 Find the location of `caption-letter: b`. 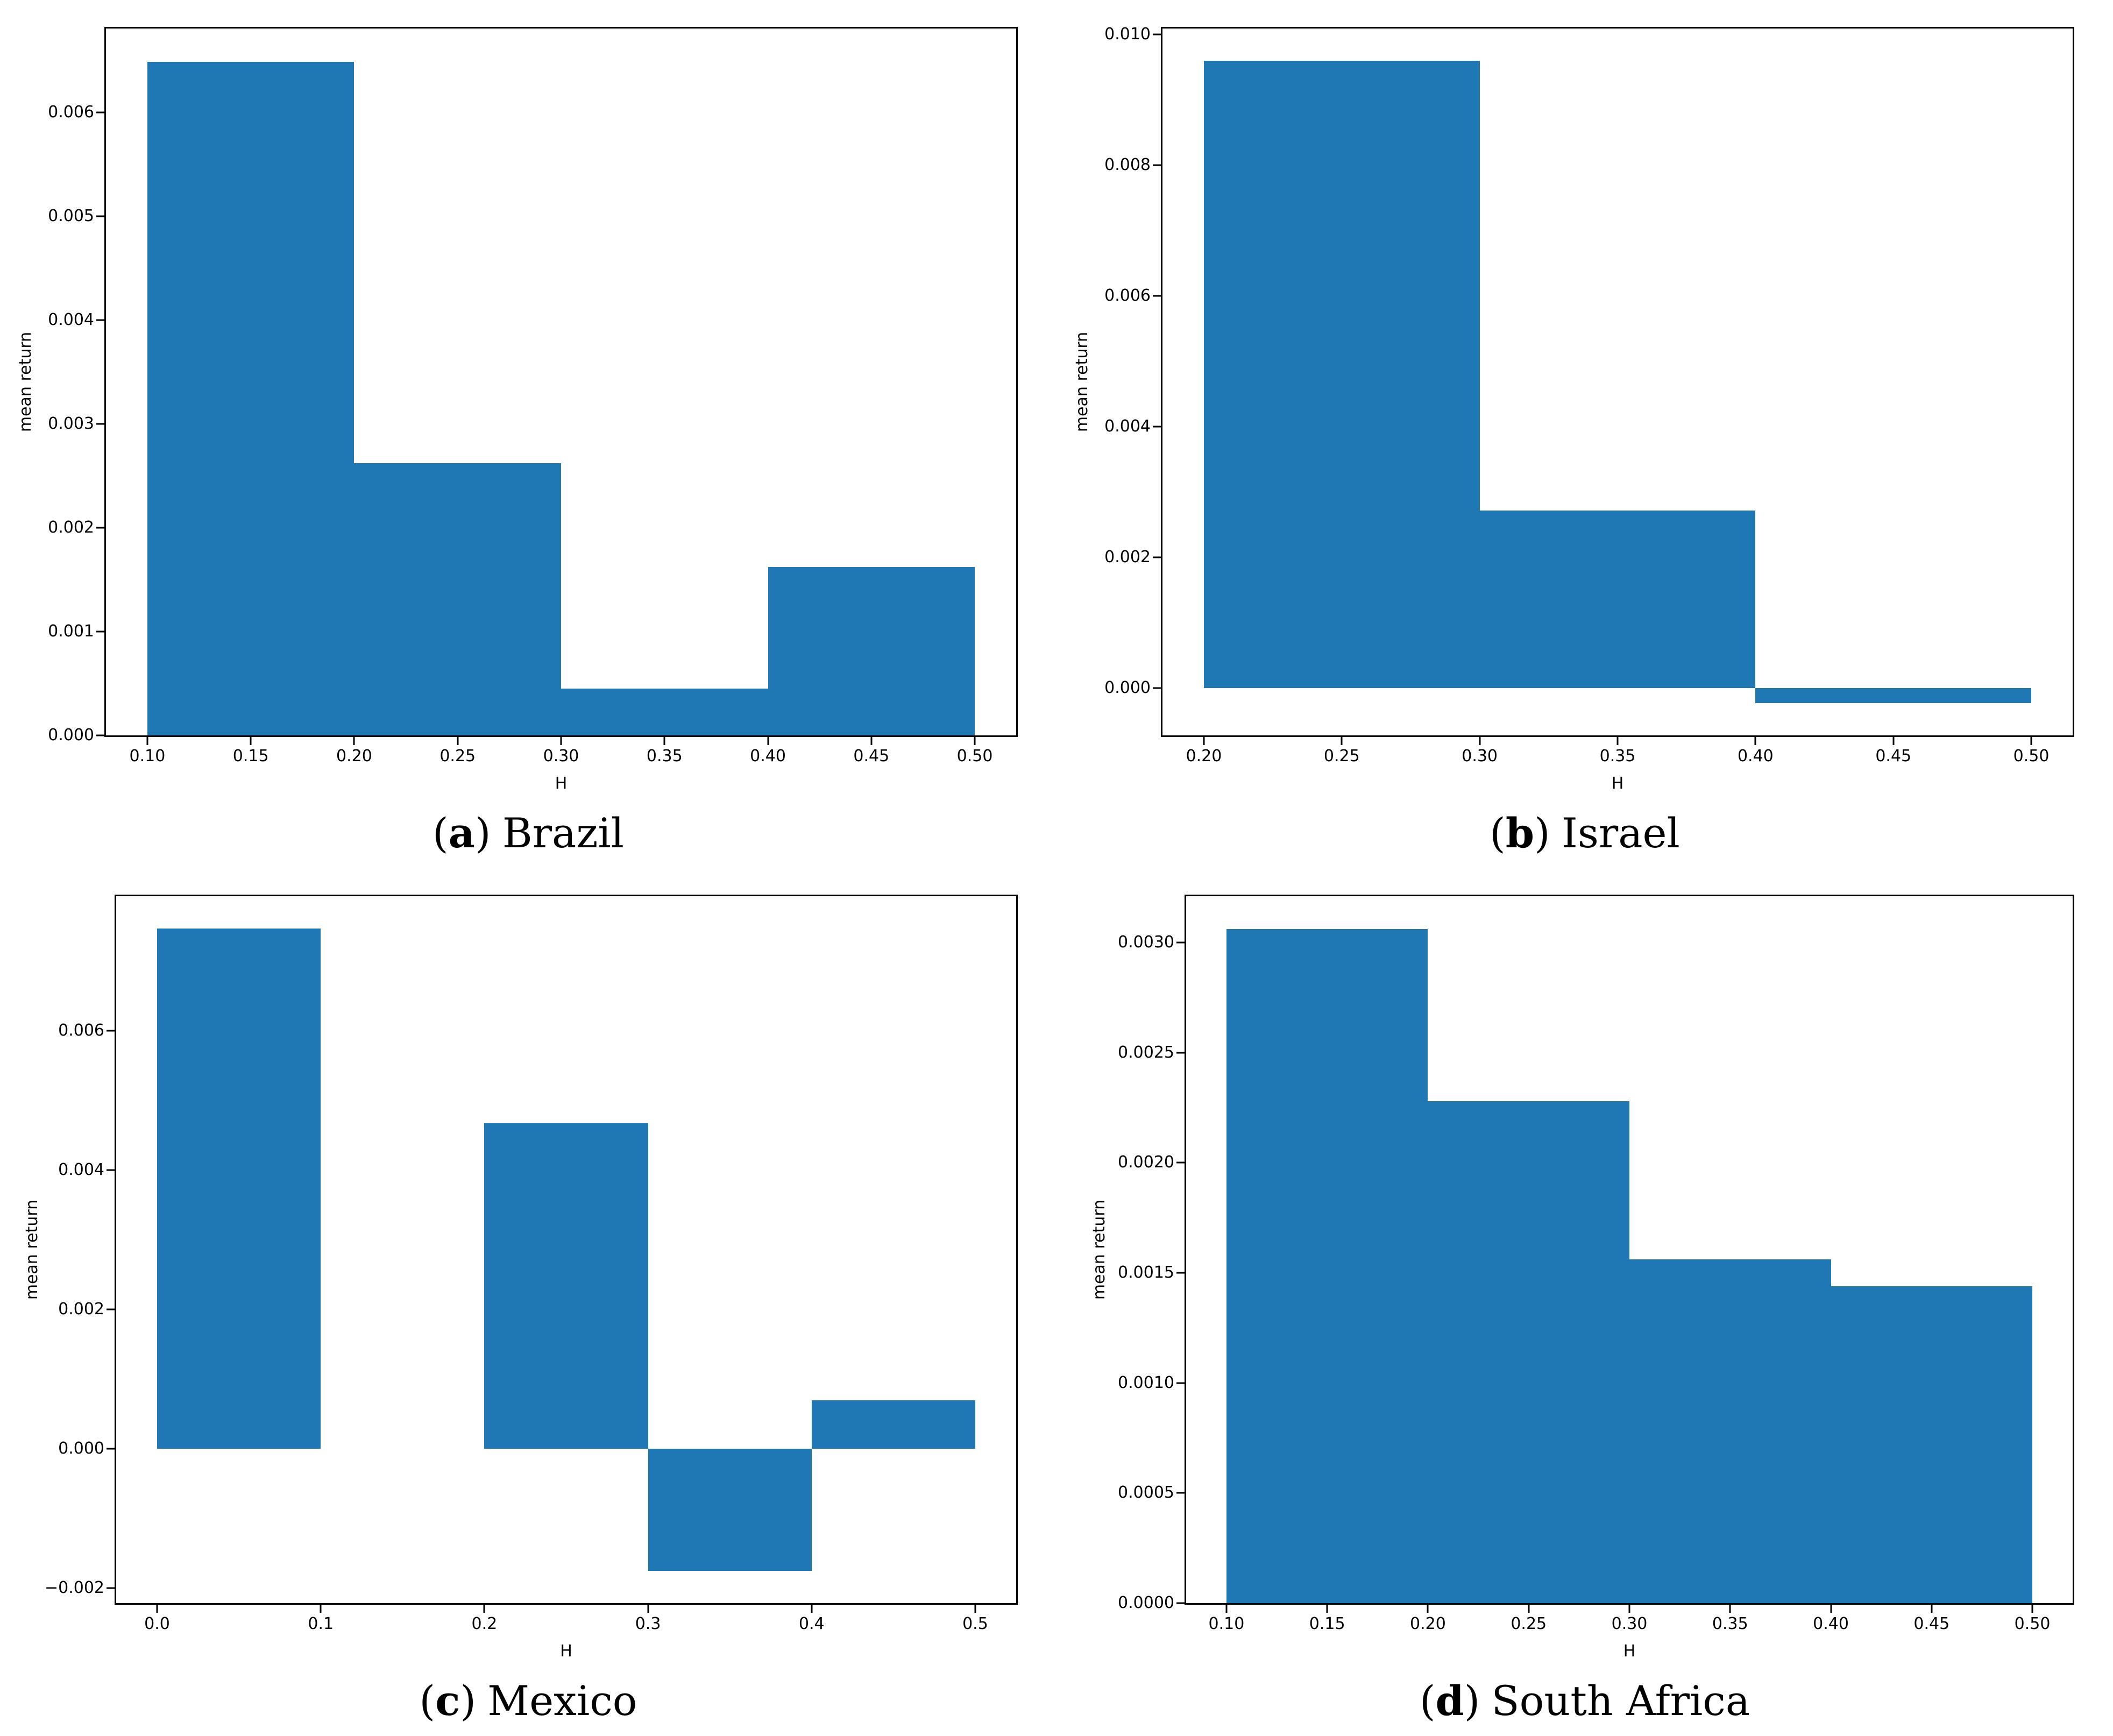

caption-letter: b is located at coordinates (1520, 833).